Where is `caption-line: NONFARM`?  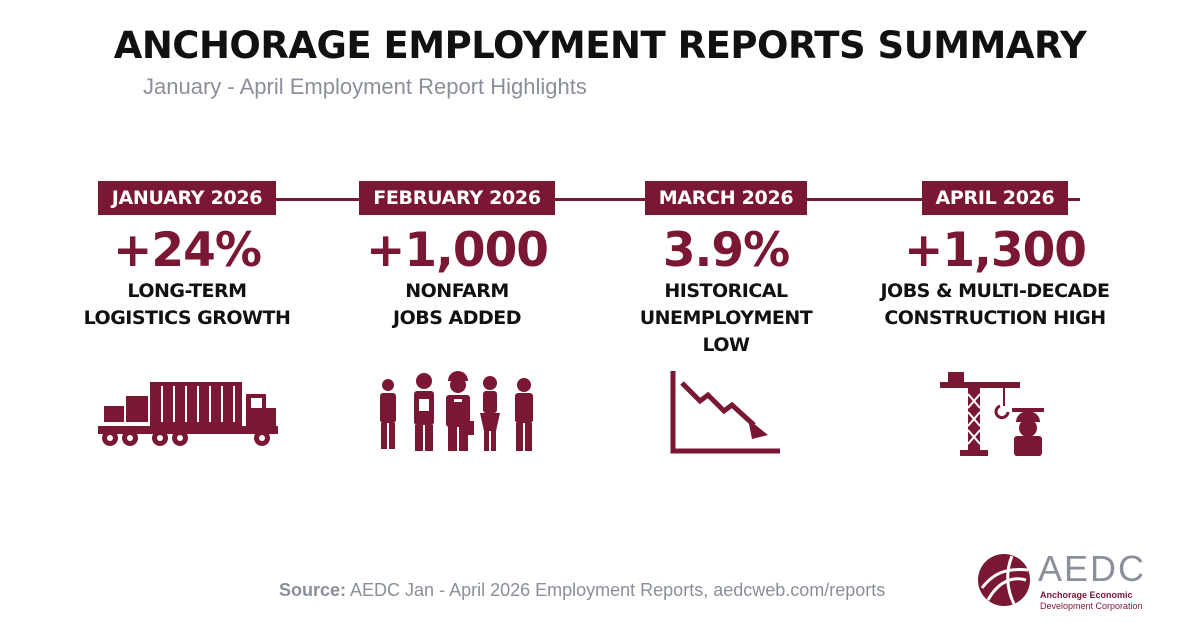 caption-line: NONFARM is located at coordinates (457, 291).